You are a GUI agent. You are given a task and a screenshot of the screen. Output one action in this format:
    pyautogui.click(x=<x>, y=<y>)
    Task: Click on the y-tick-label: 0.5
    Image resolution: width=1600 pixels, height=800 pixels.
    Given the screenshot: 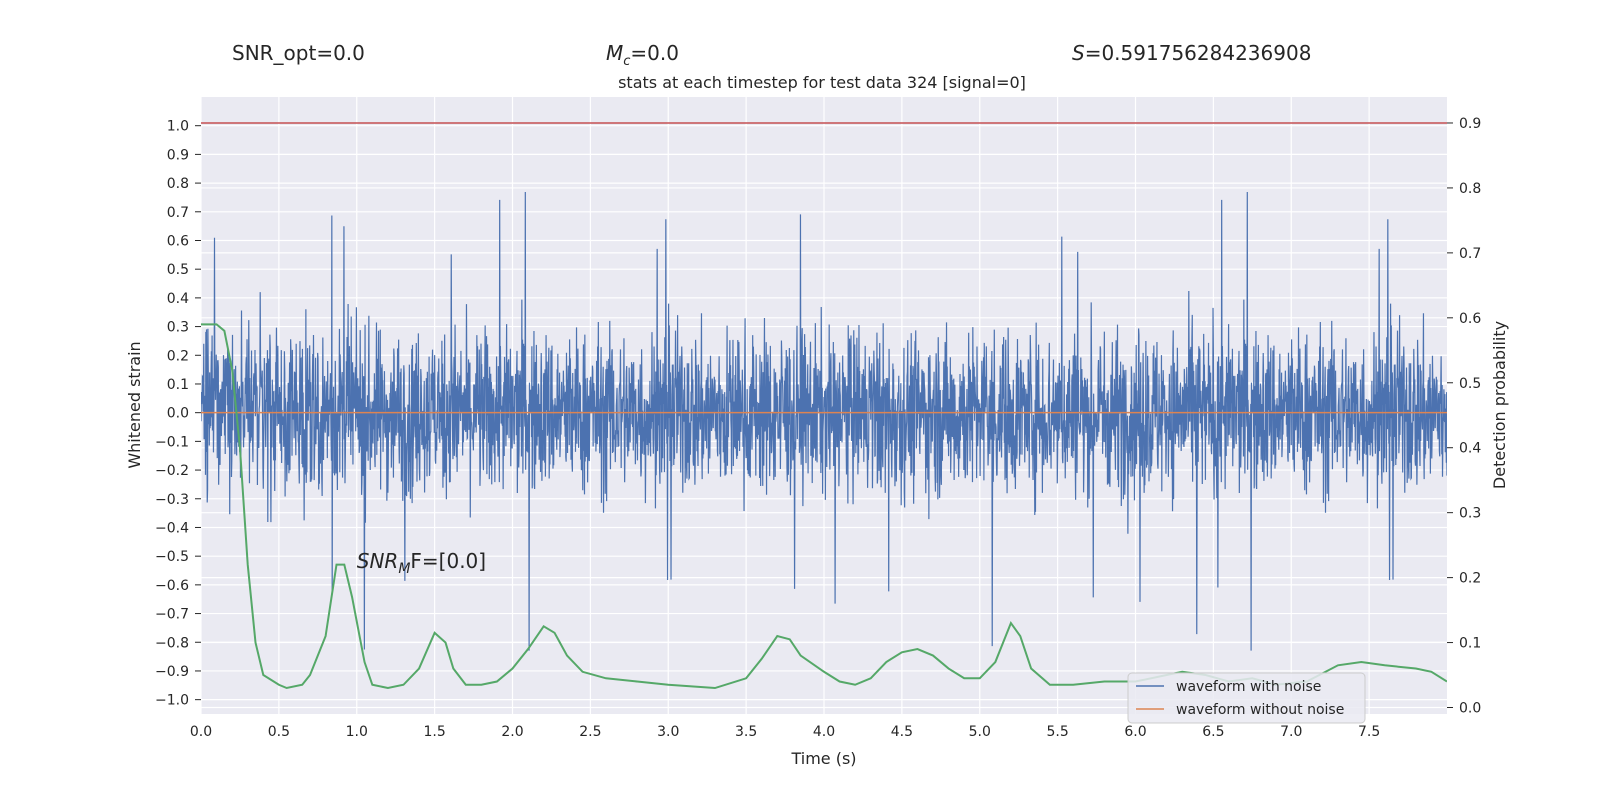 What is the action you would take?
    pyautogui.click(x=178, y=270)
    